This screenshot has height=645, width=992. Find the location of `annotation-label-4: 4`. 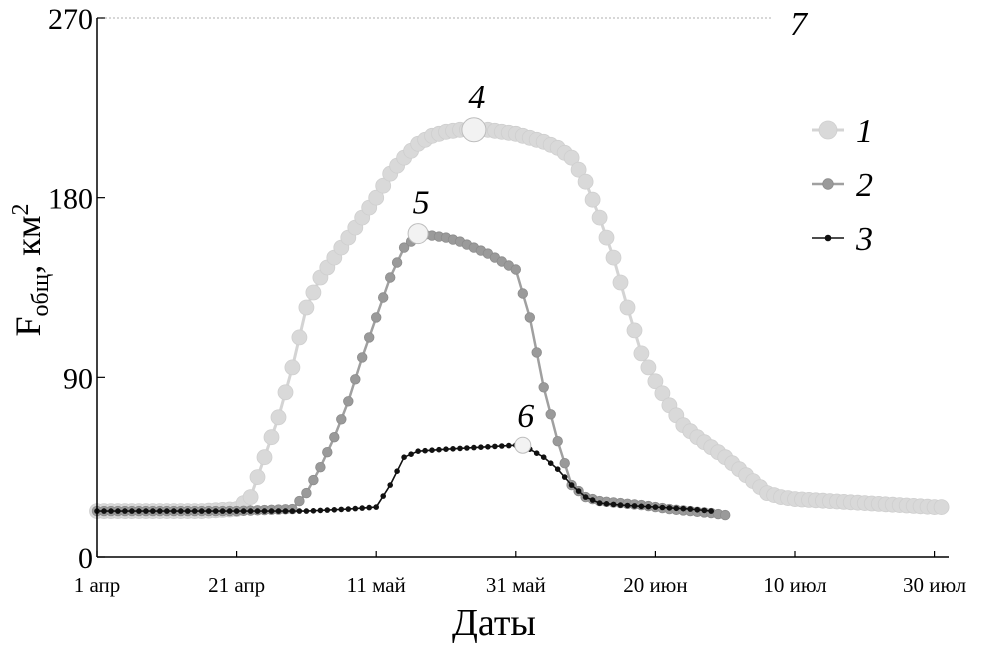

annotation-label-4: 4 is located at coordinates (476, 97).